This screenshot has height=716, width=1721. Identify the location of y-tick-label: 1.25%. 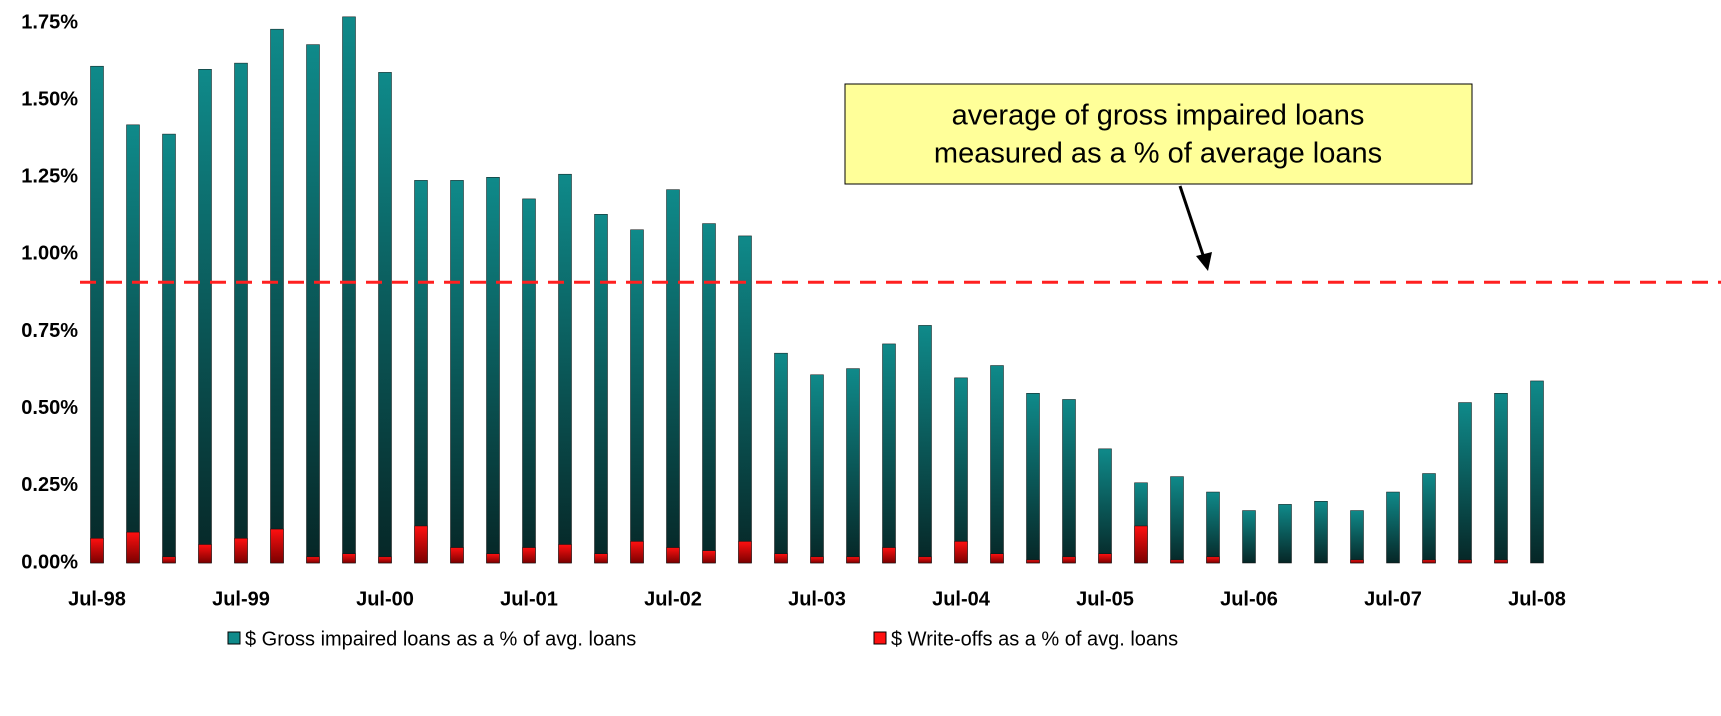
(49, 177).